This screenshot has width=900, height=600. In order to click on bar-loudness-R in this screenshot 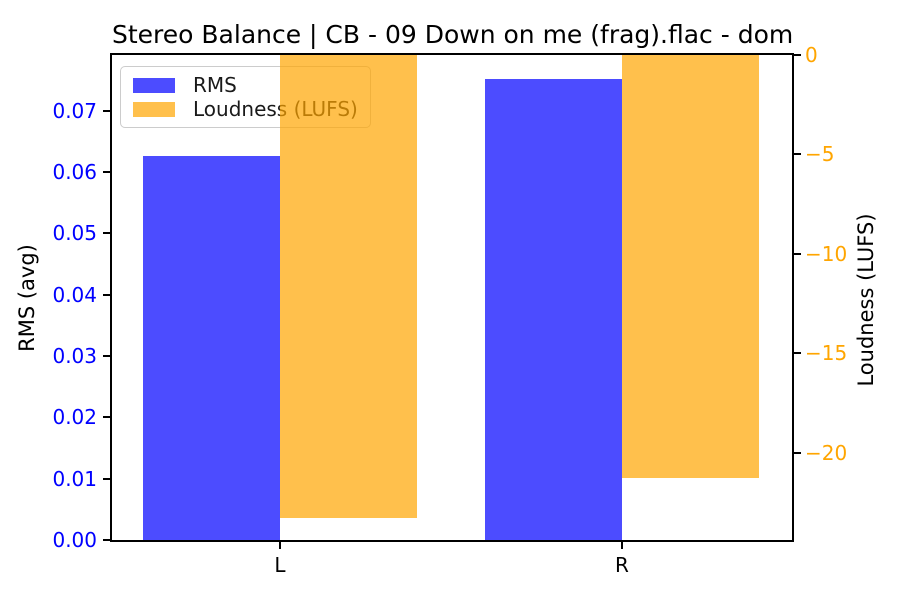, I will do `click(690, 267)`.